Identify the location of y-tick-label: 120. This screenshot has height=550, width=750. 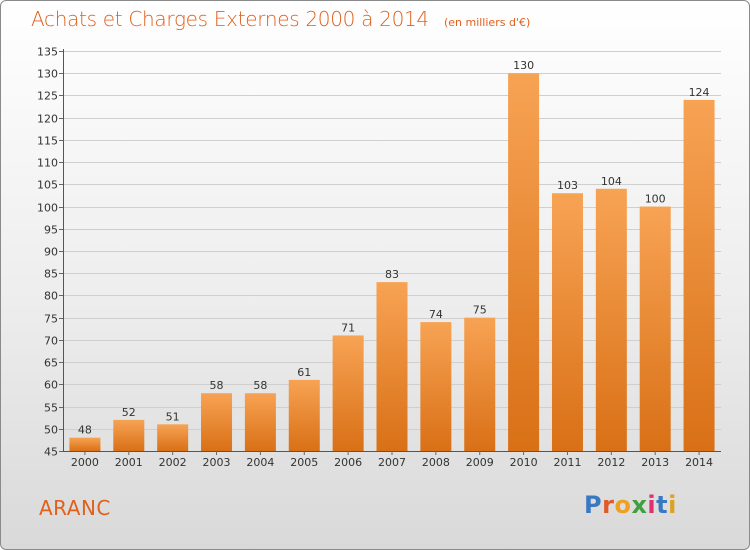
(47, 119).